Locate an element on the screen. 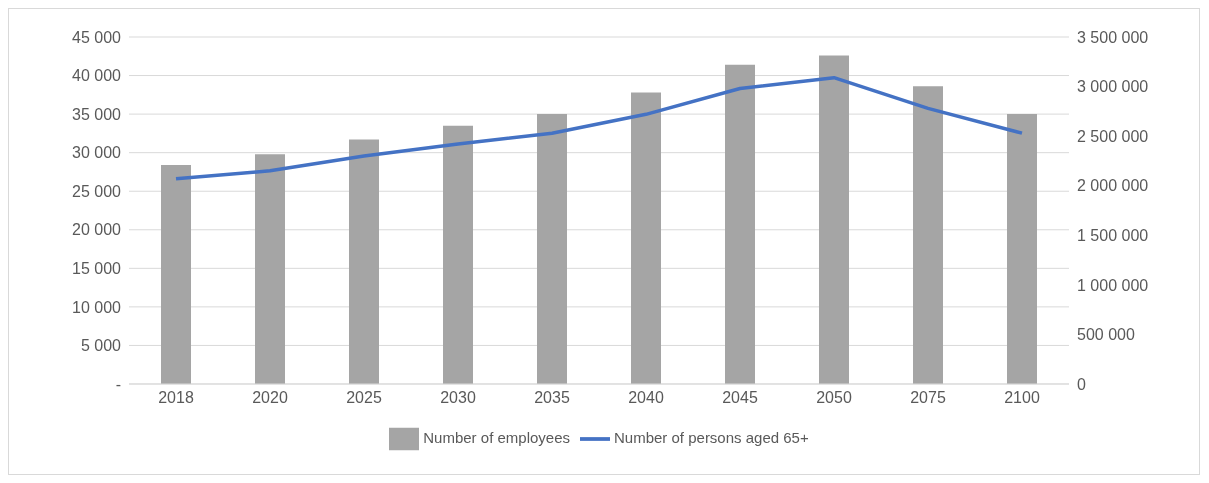  y-tick-label: 10 000 is located at coordinates (97, 307).